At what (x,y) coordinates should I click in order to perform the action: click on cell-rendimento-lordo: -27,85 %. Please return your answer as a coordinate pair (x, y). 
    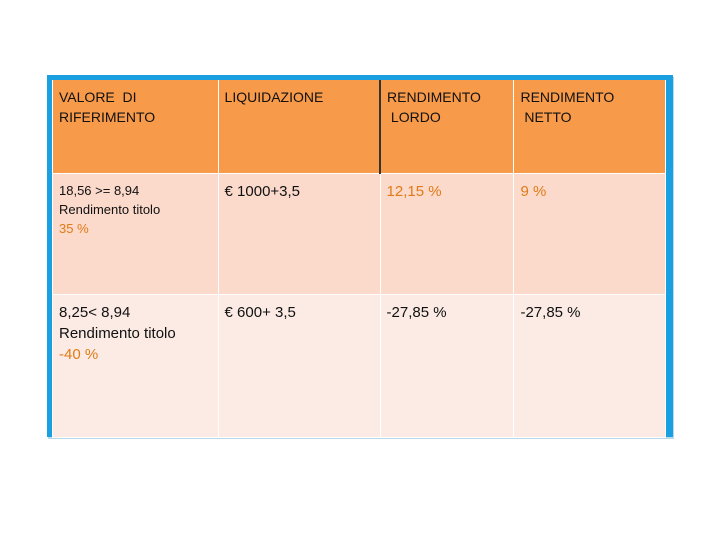
    Looking at the image, I should click on (447, 366).